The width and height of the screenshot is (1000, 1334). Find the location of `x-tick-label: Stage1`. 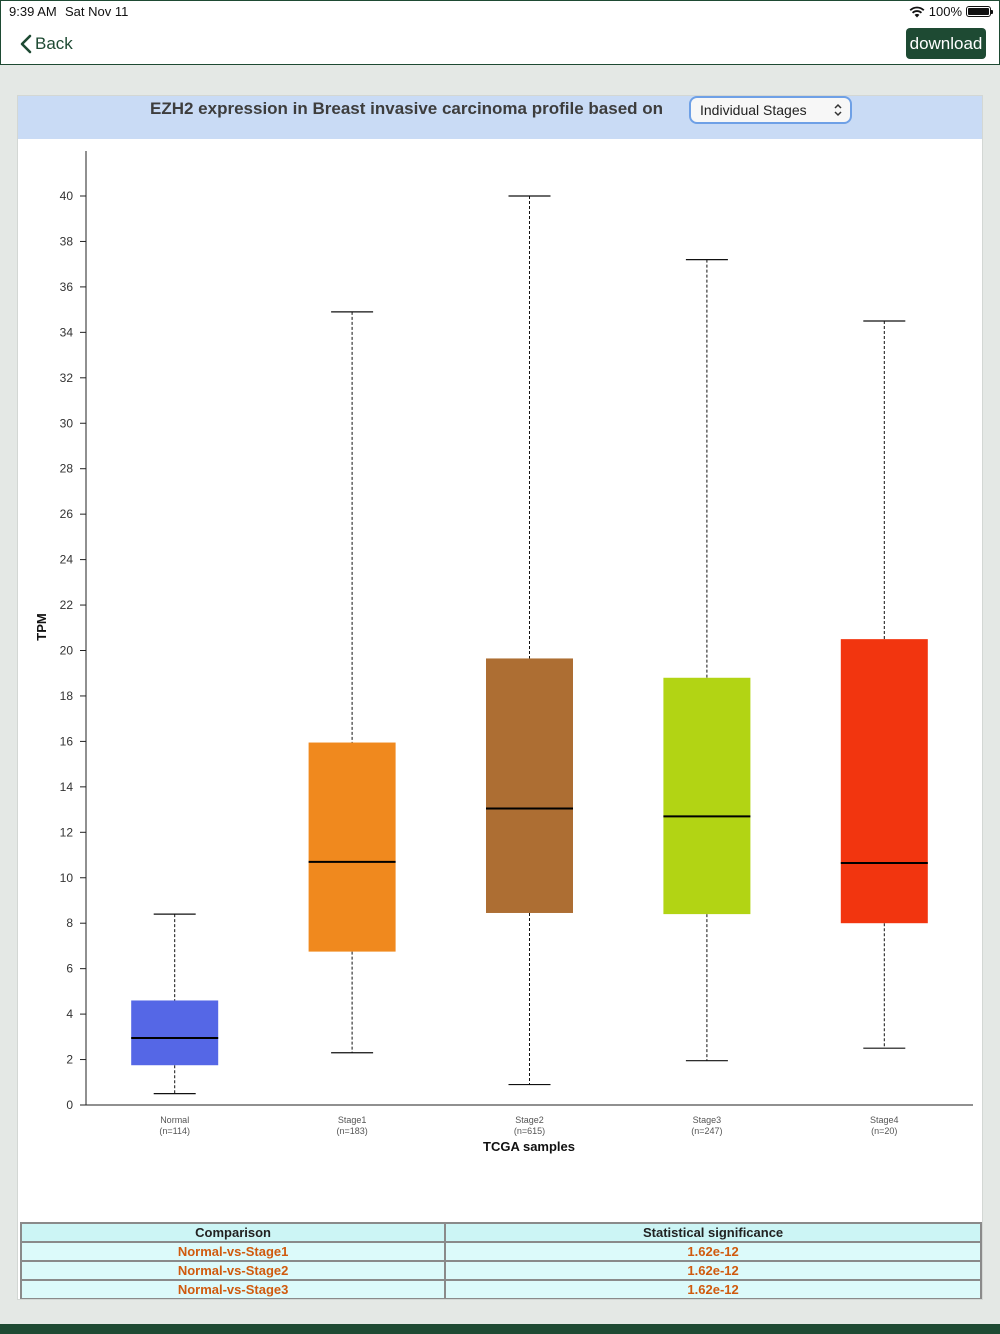

x-tick-label: Stage1 is located at coordinates (352, 1120).